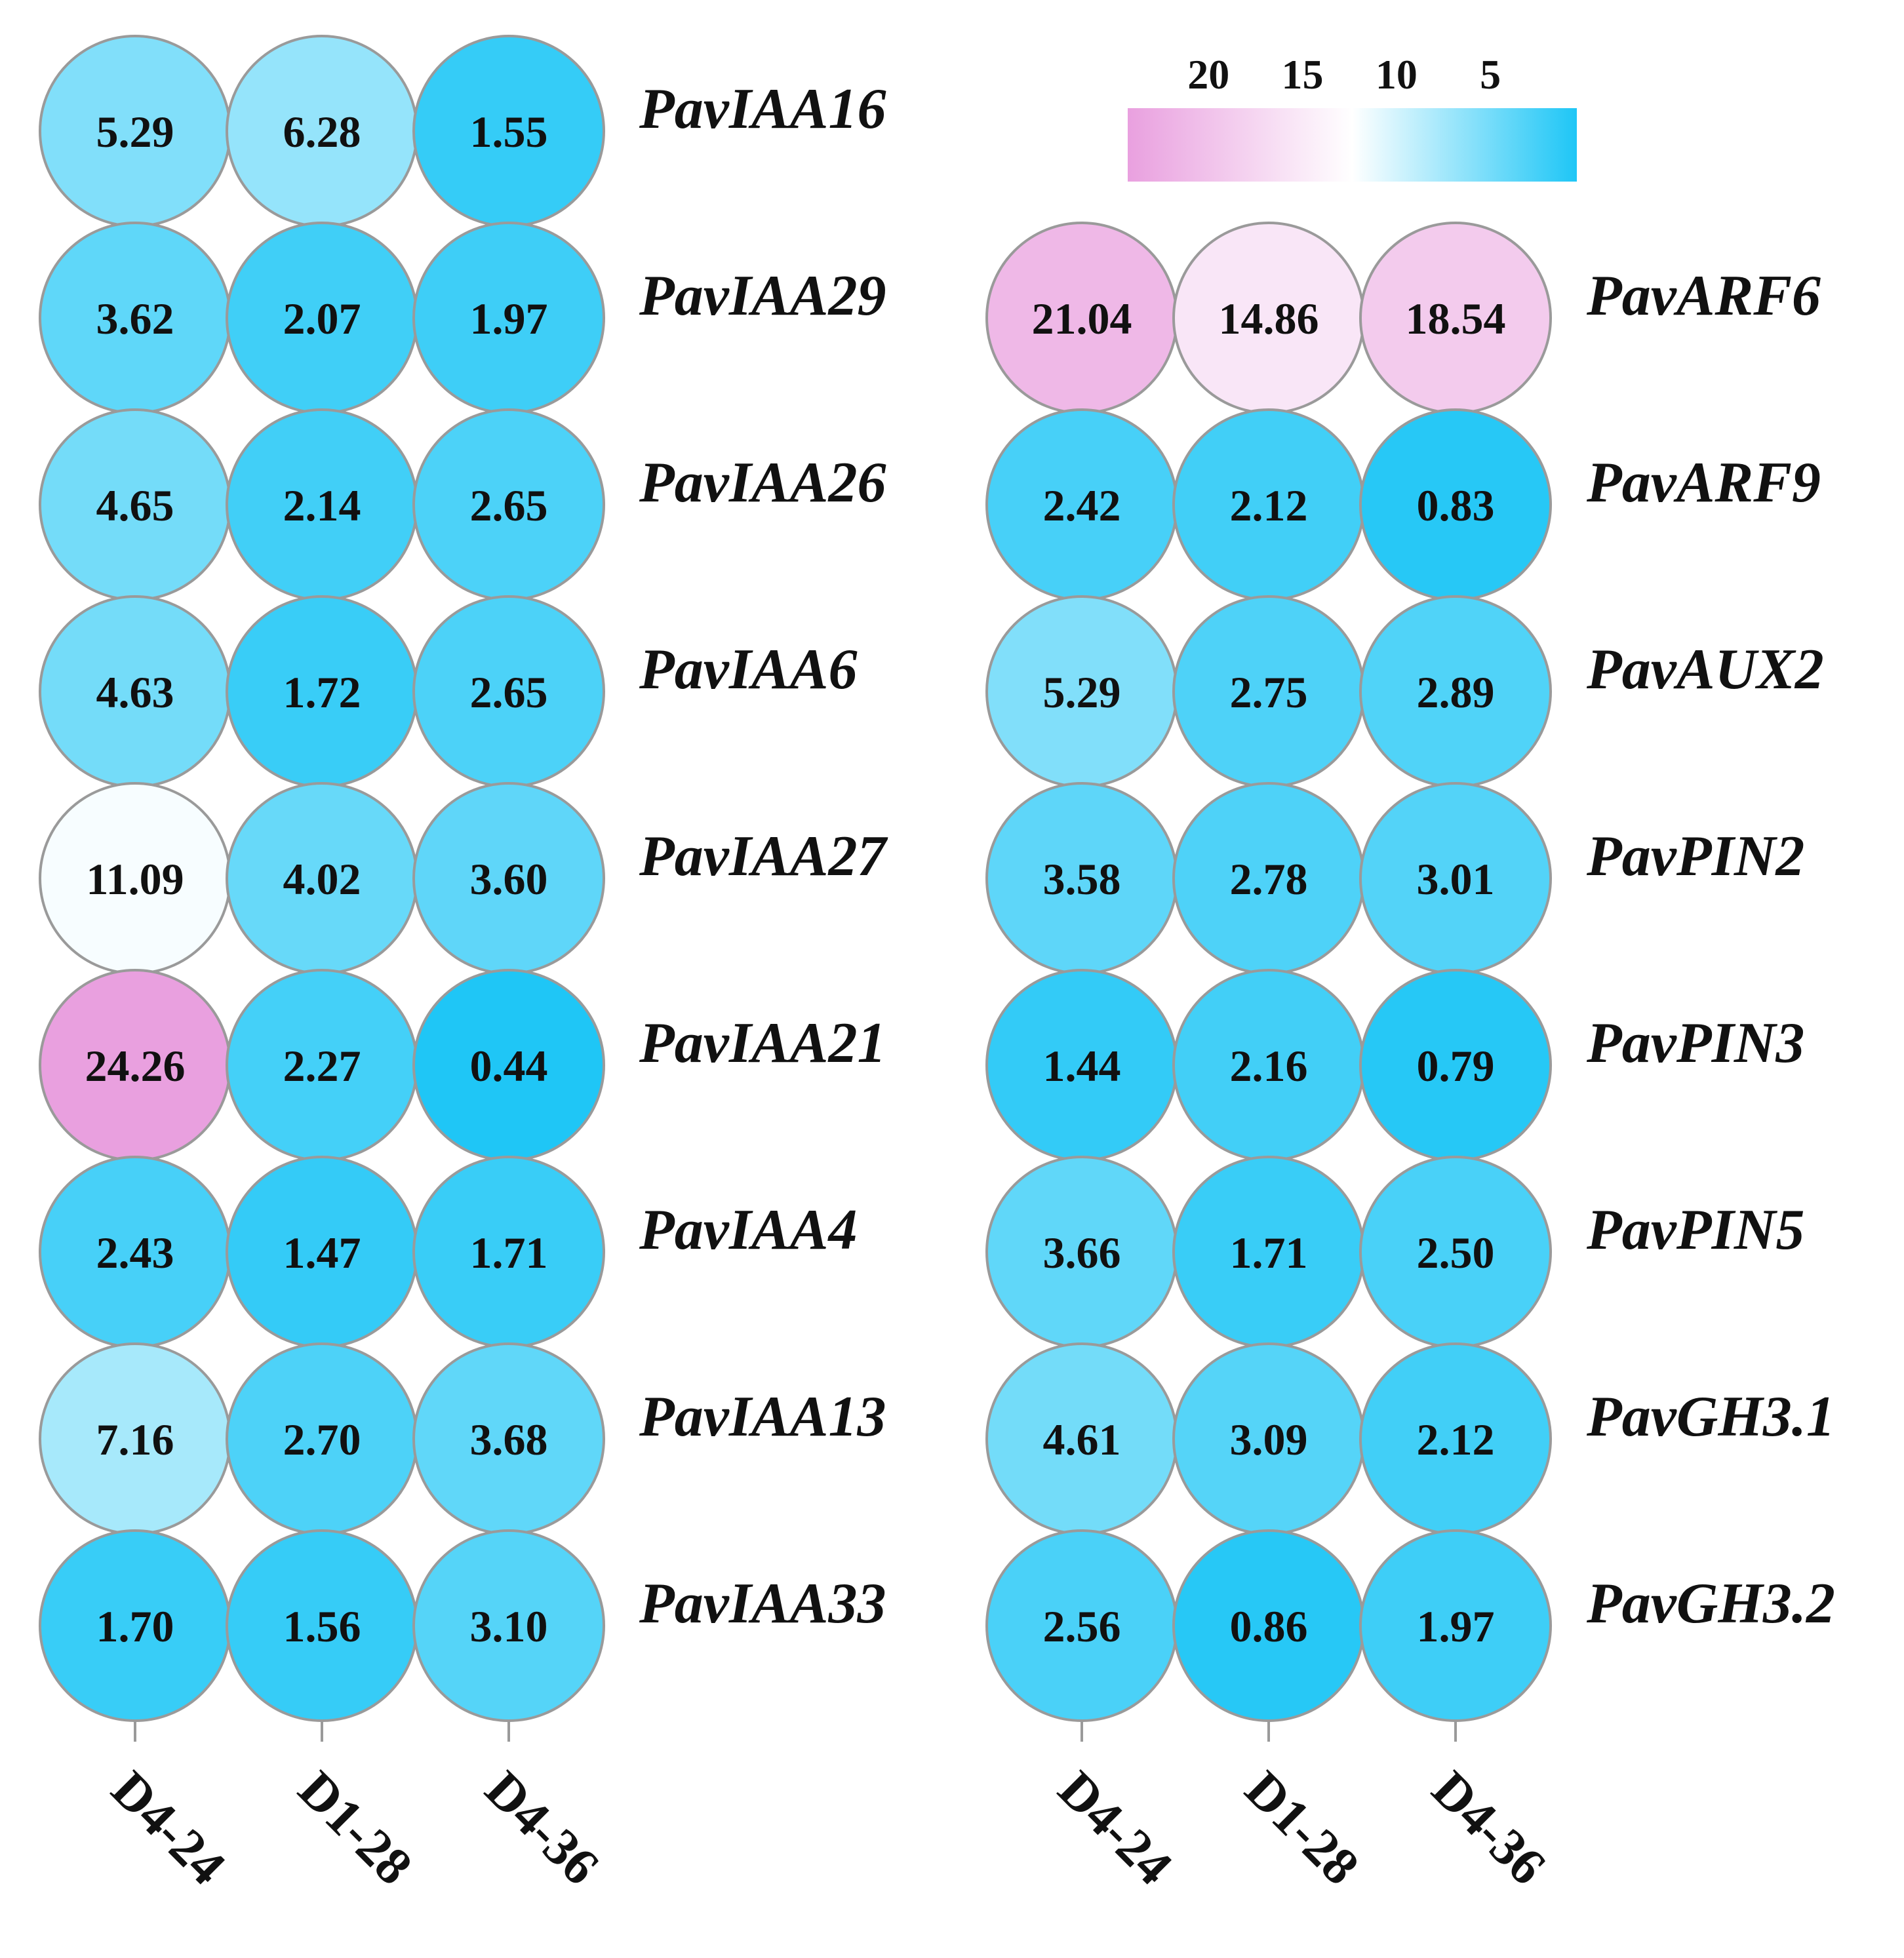 Image resolution: width=1904 pixels, height=1958 pixels. I want to click on cell-value-label: 1.56, so click(322, 1626).